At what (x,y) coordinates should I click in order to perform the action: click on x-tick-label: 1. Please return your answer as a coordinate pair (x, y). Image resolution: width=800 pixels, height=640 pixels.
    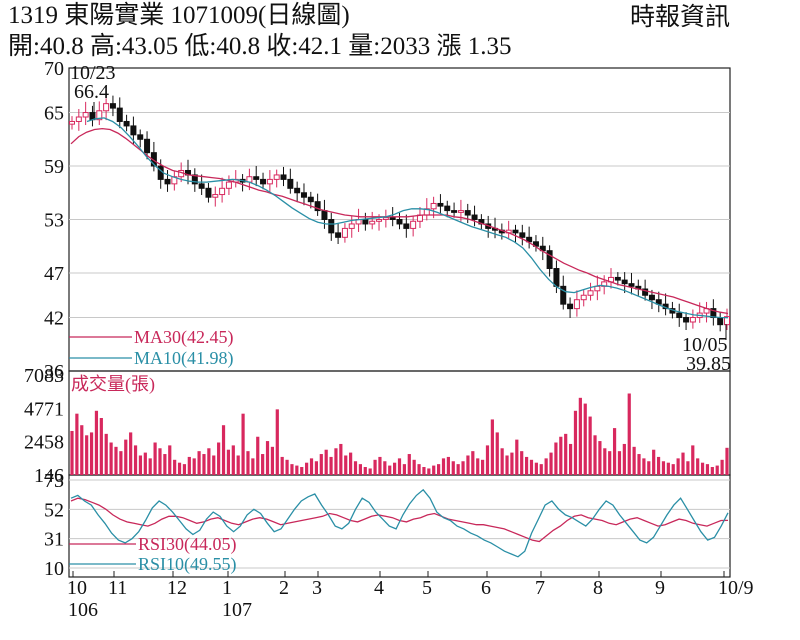
    Looking at the image, I should click on (227, 588).